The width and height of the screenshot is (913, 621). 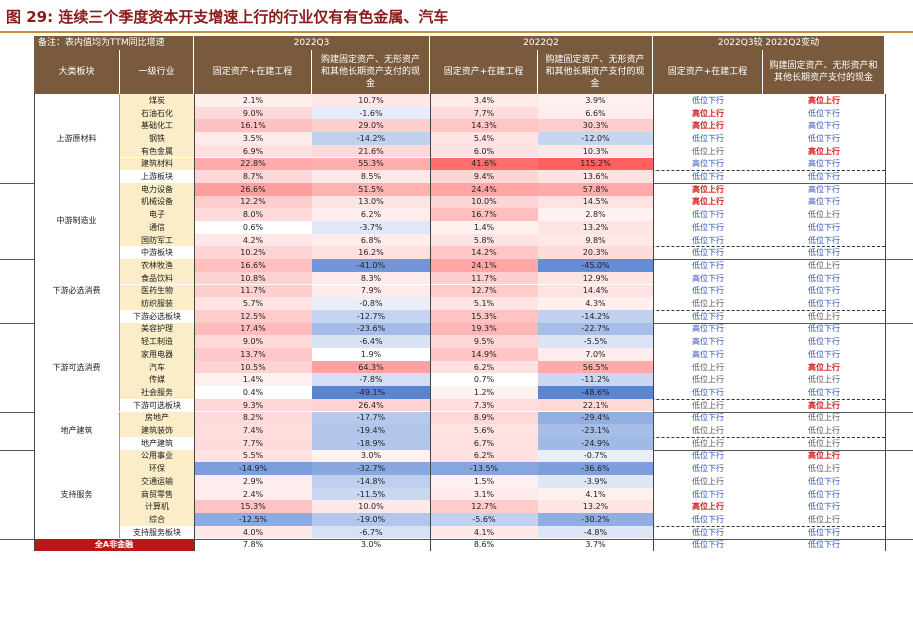 I want to click on q2-fixed-value: 1.2%, so click(x=484, y=392).